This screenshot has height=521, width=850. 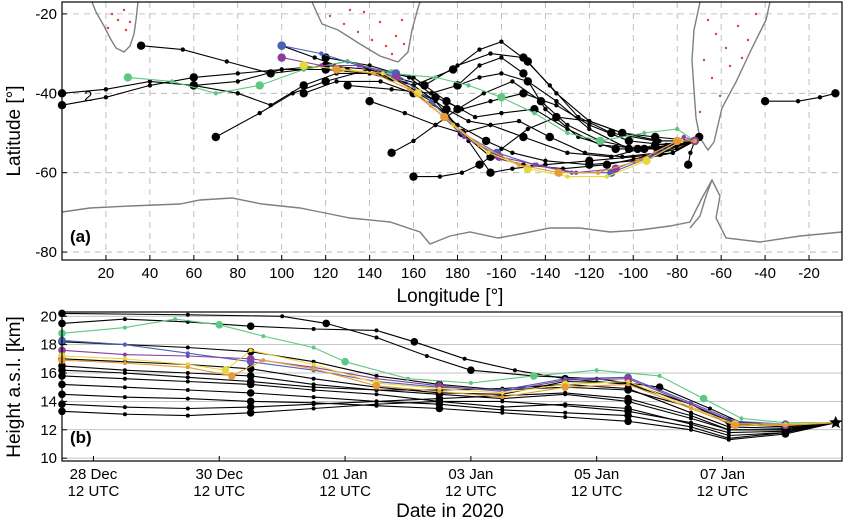 I want to click on coastline-africa-south, so click(x=115, y=27).